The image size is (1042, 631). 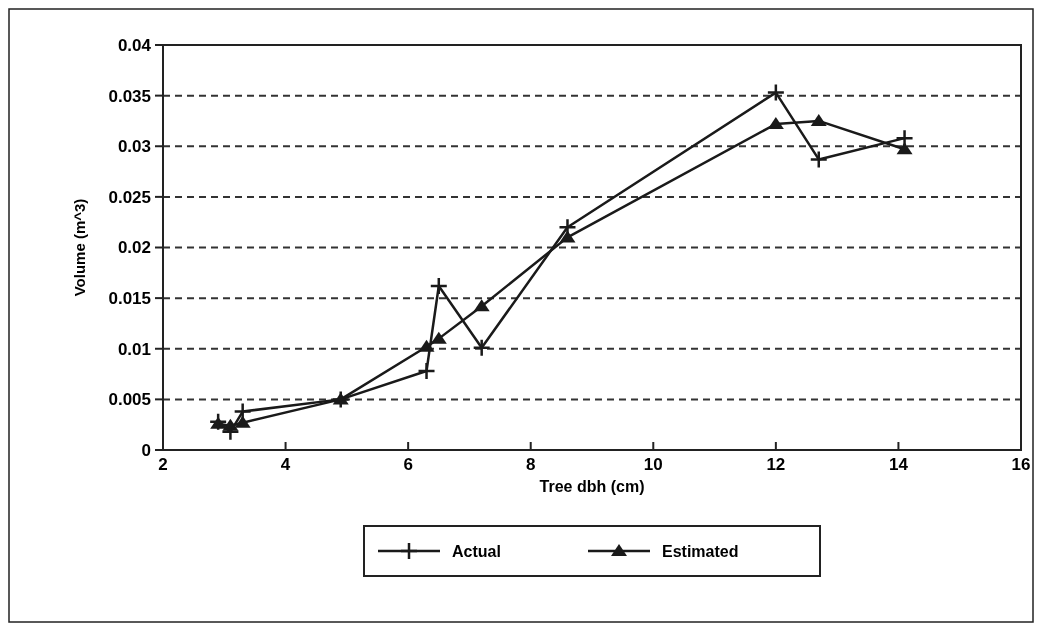 What do you see at coordinates (134, 147) in the screenshot?
I see `y-tick-label: 0.03` at bounding box center [134, 147].